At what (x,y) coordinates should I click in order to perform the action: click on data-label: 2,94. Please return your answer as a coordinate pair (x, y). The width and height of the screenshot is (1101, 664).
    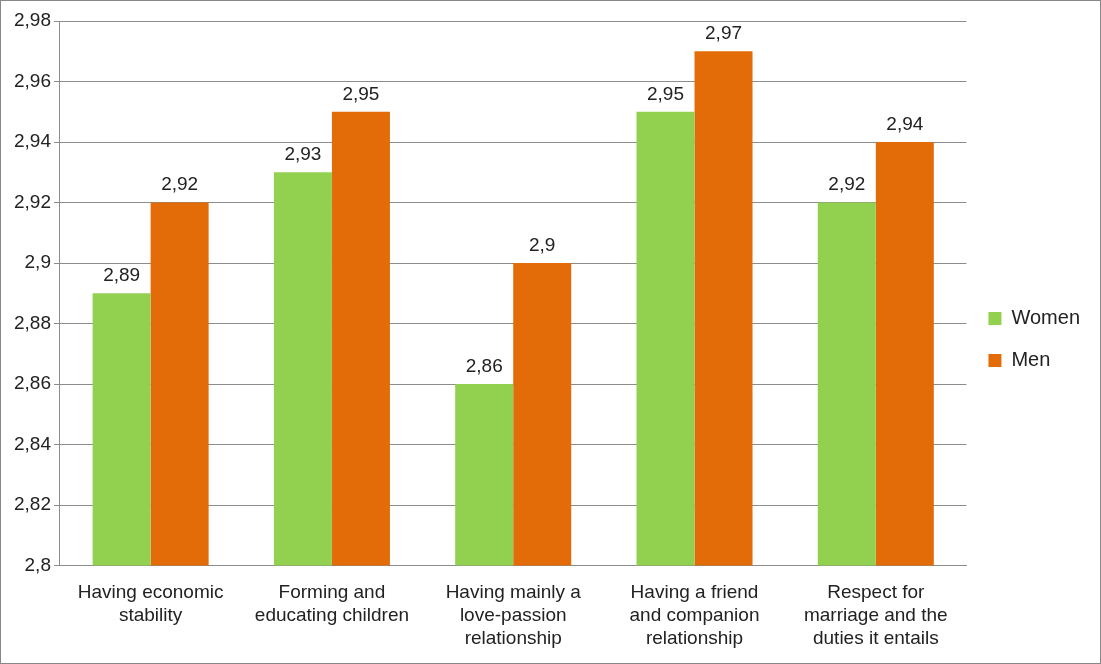
    Looking at the image, I should click on (905, 123).